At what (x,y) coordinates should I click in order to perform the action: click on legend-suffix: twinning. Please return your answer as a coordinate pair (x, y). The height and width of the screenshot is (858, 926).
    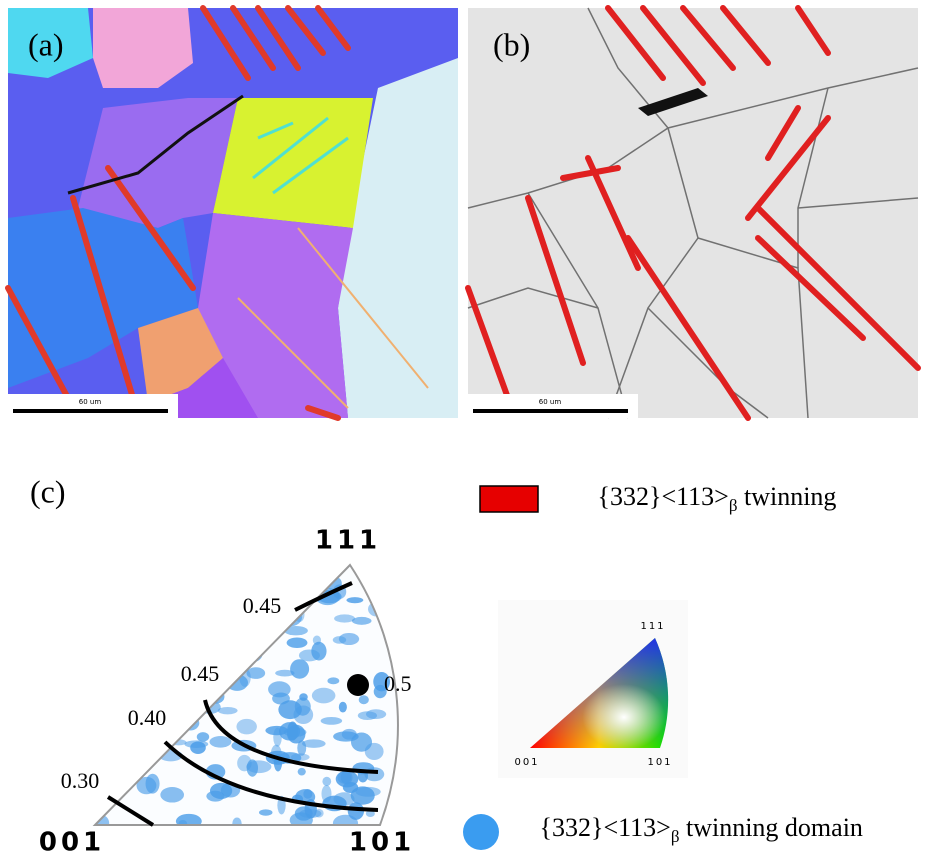
    Looking at the image, I should click on (786, 496).